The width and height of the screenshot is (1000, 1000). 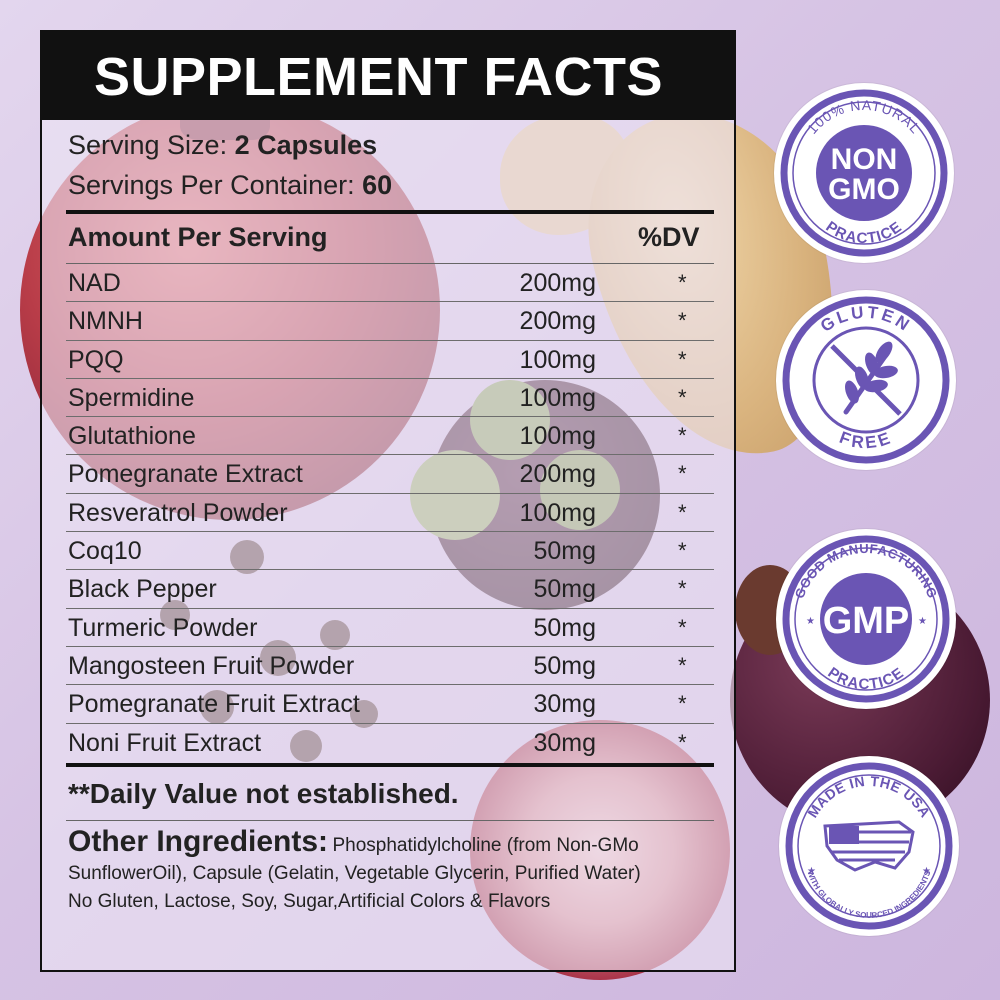 What do you see at coordinates (198, 841) in the screenshot?
I see `other-ingredients-label: Other Ingredients:` at bounding box center [198, 841].